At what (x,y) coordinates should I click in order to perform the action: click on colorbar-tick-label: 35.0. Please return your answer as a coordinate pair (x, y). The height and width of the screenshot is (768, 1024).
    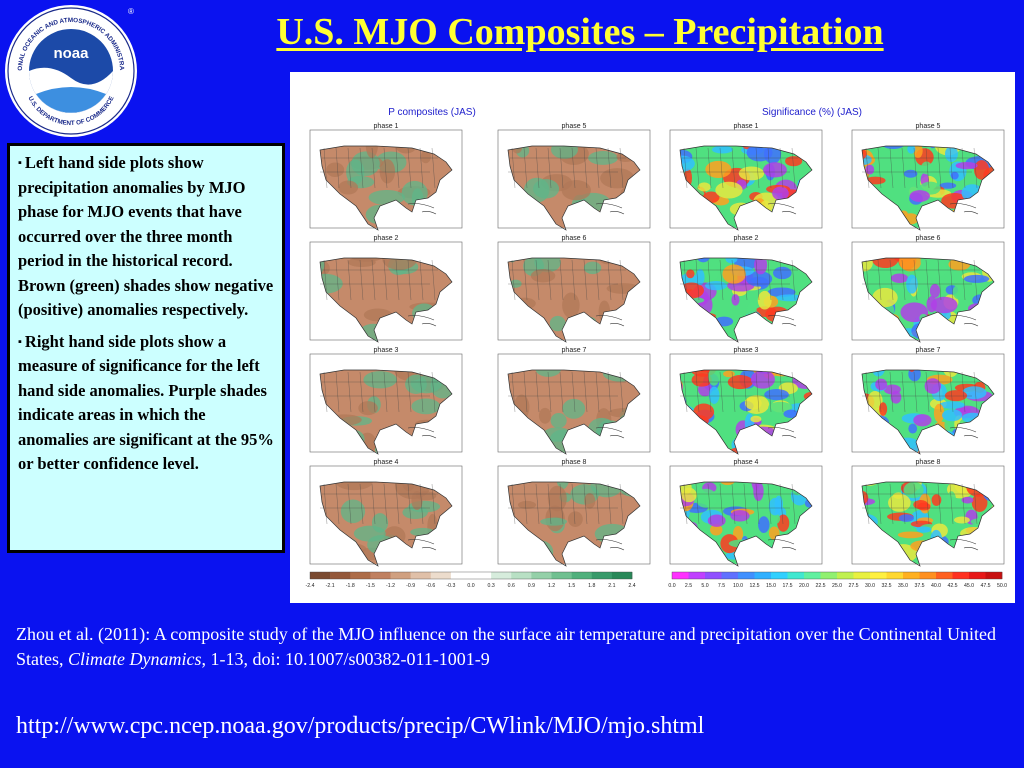
    Looking at the image, I should click on (903, 586).